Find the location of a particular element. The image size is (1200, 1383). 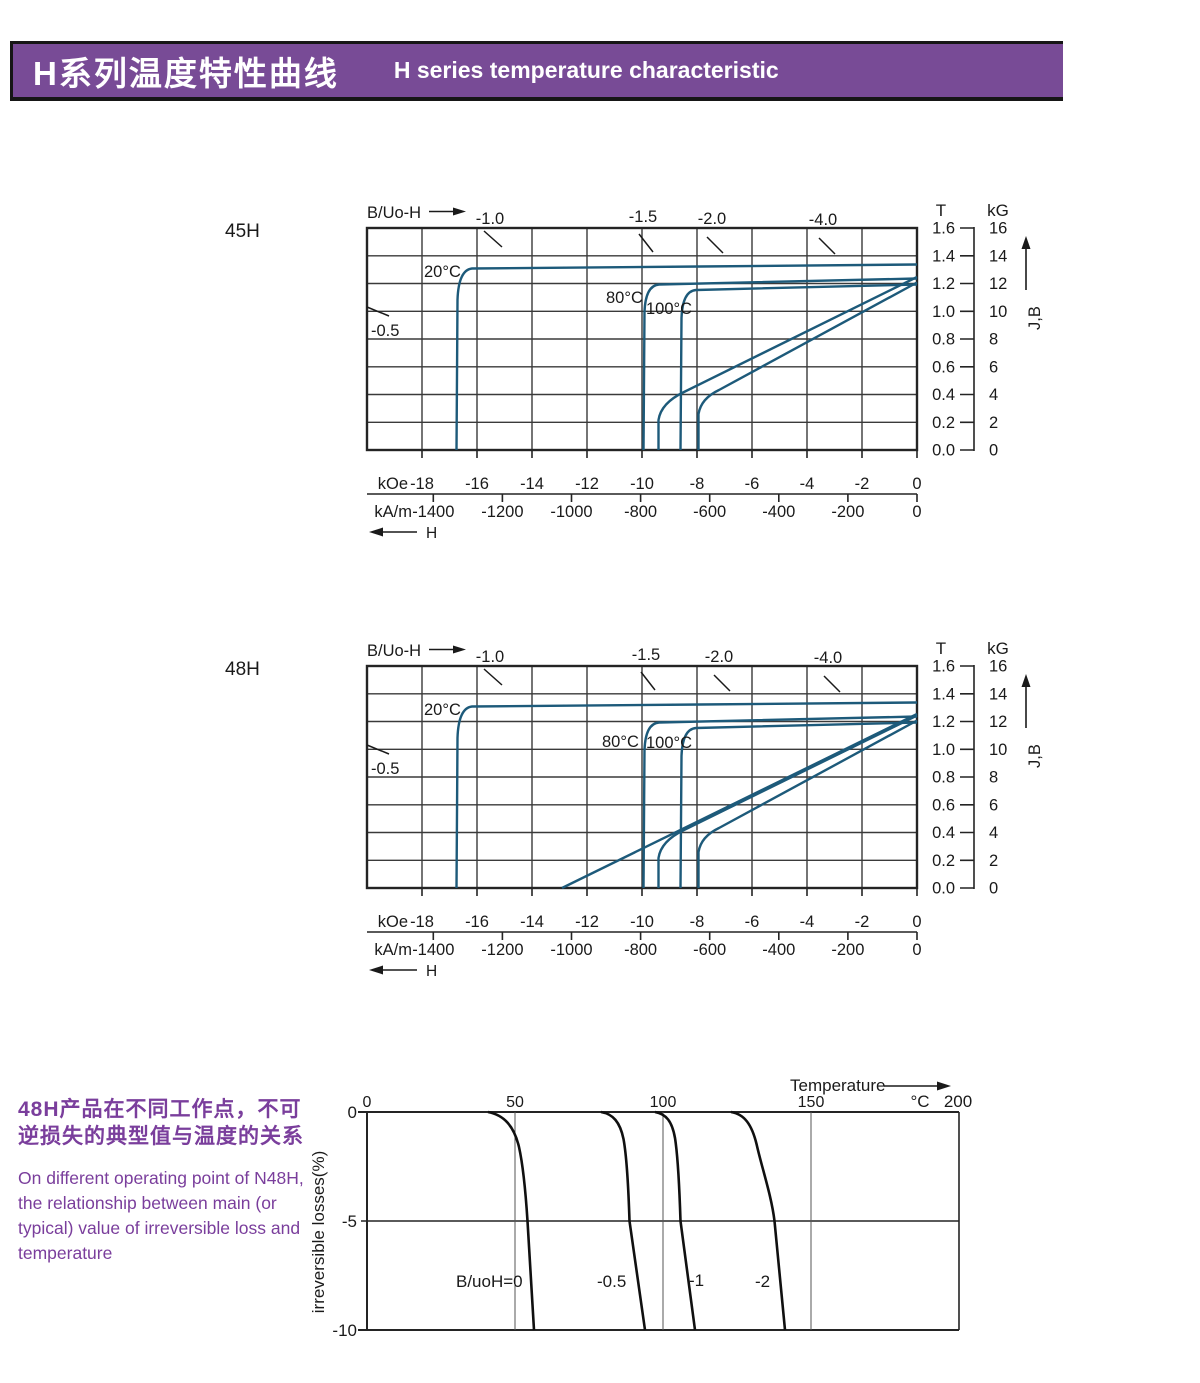

kg-tick-label: 8 is located at coordinates (993, 340).